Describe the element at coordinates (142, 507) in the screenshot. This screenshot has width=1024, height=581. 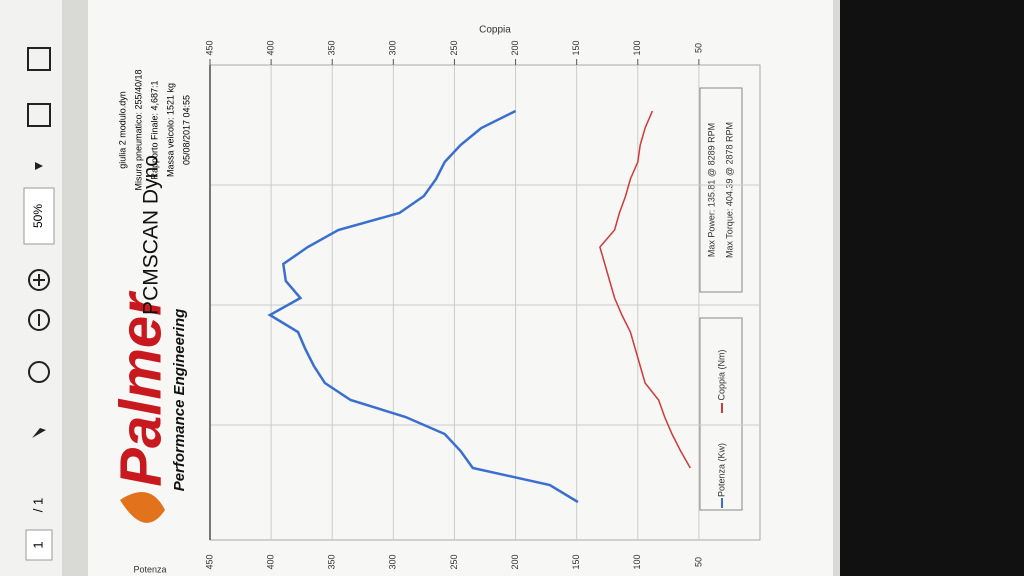
I see `logo-mark` at that location.